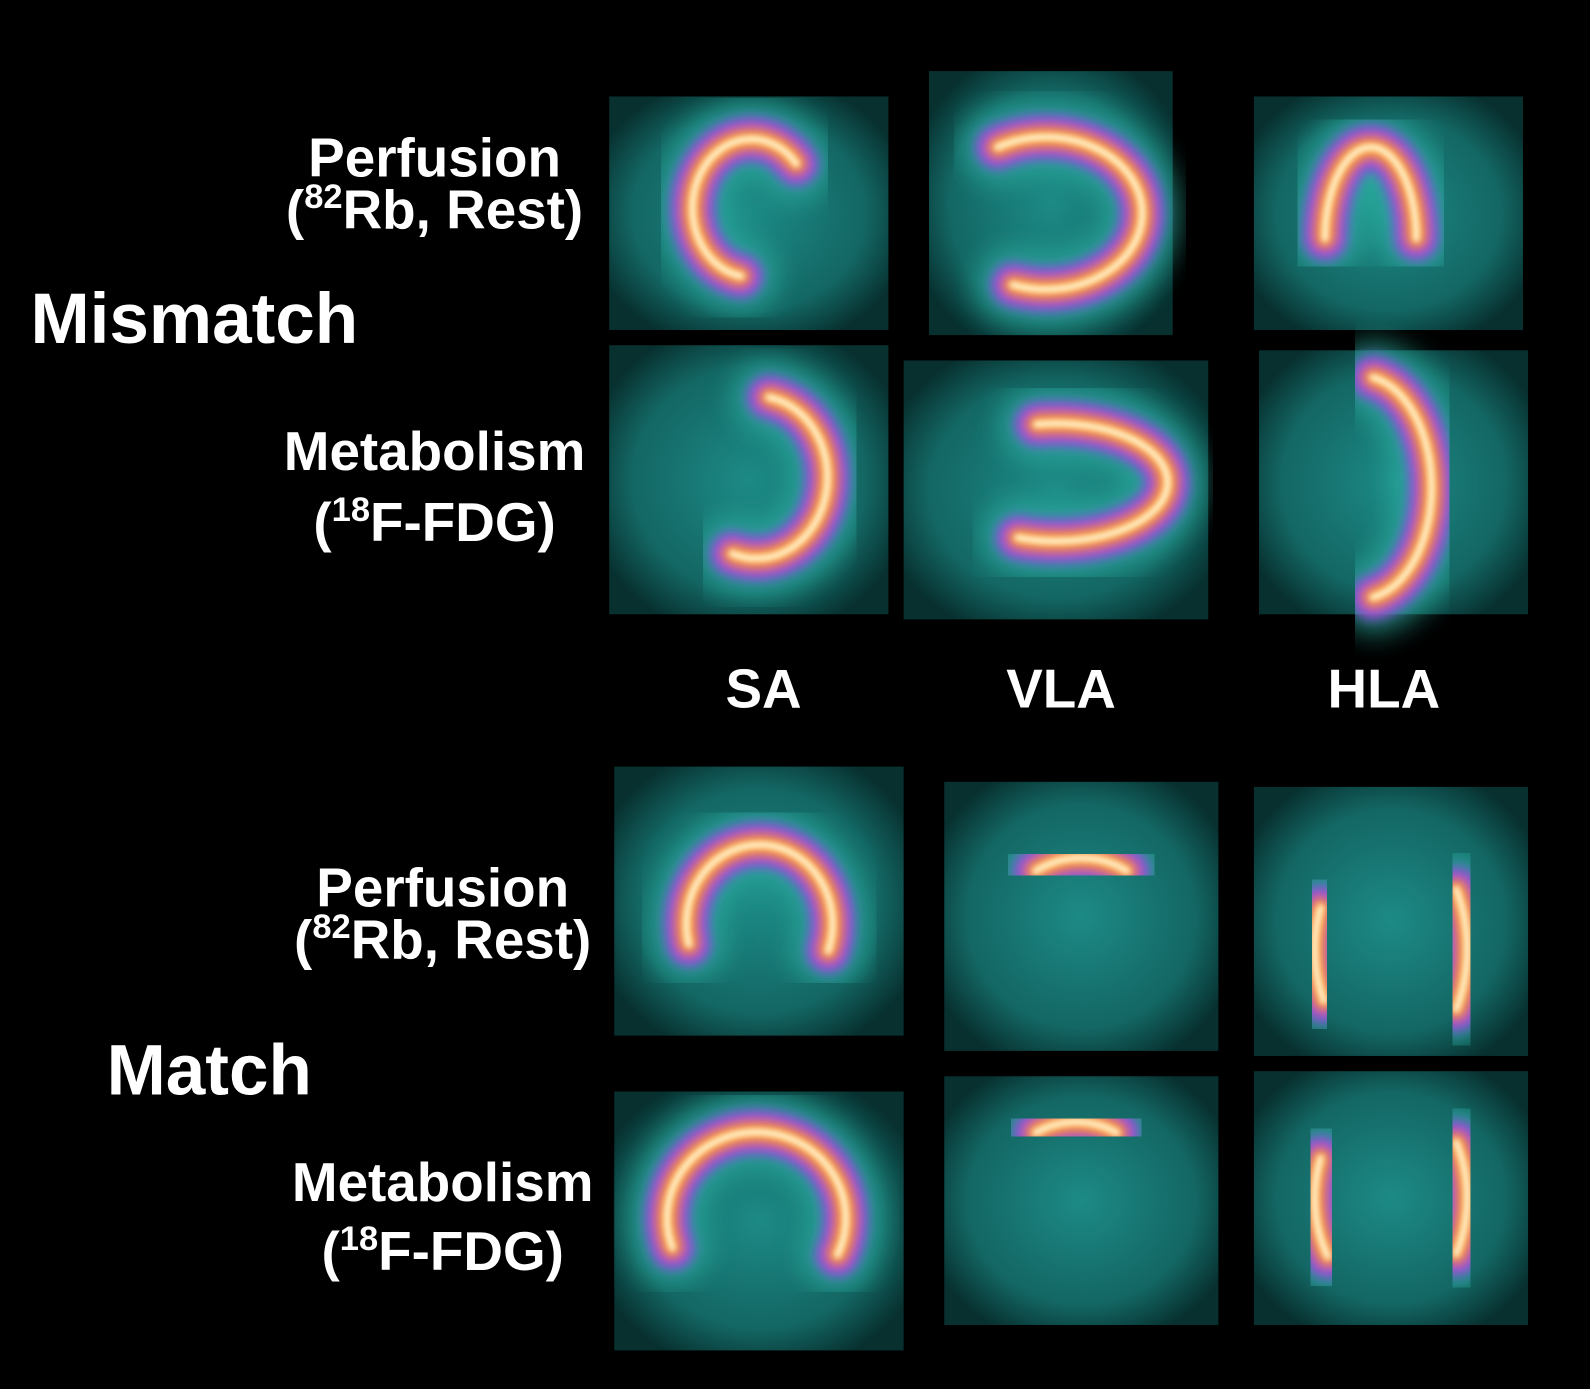 This screenshot has width=1590, height=1389. Describe the element at coordinates (1384, 689) in the screenshot. I see `view-label: HLA` at that location.